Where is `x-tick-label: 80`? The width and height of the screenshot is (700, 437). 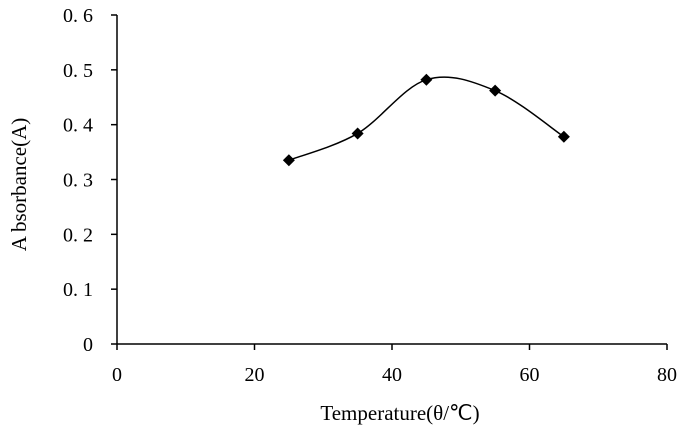
x-tick-label: 80 is located at coordinates (667, 375).